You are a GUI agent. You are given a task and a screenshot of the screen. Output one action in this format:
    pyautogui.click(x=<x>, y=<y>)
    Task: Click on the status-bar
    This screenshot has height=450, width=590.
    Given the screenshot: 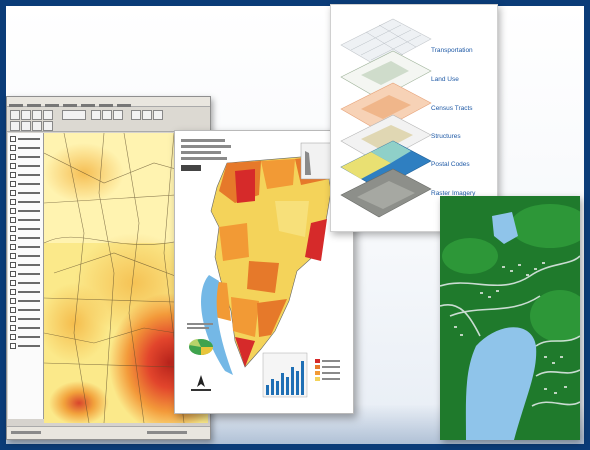 What is the action you would take?
    pyautogui.click(x=108, y=432)
    